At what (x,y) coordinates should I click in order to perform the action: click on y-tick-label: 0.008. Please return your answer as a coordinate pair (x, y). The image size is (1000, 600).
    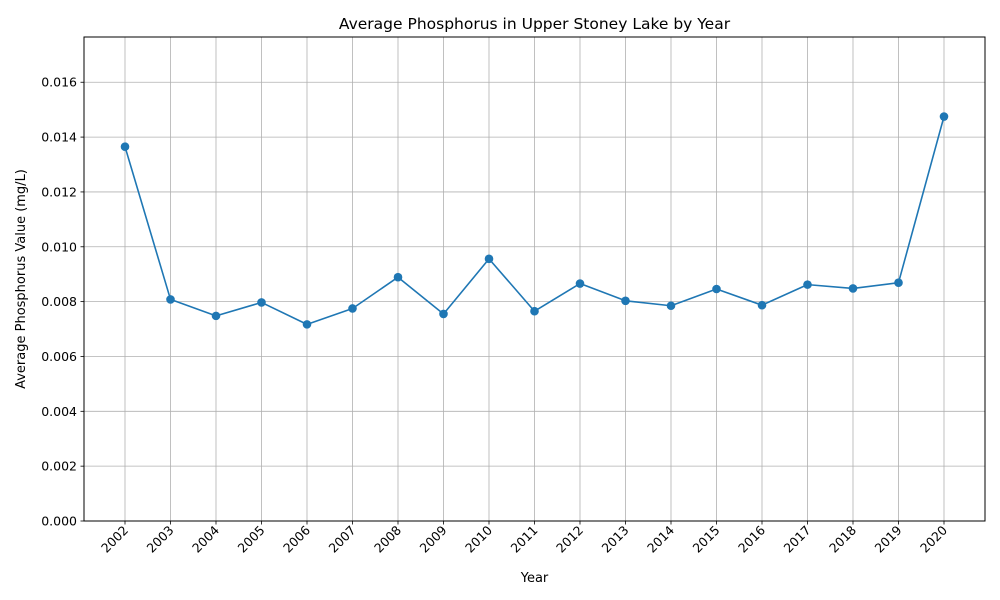
    Looking at the image, I should click on (59, 301).